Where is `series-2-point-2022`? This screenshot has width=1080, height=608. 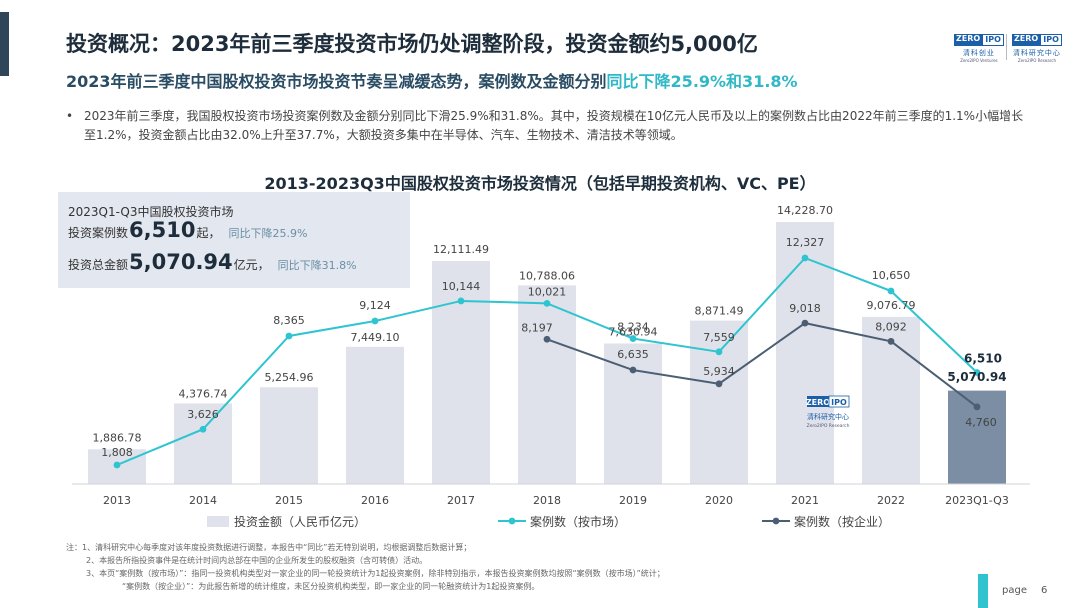
series-2-point-2022 is located at coordinates (891, 341).